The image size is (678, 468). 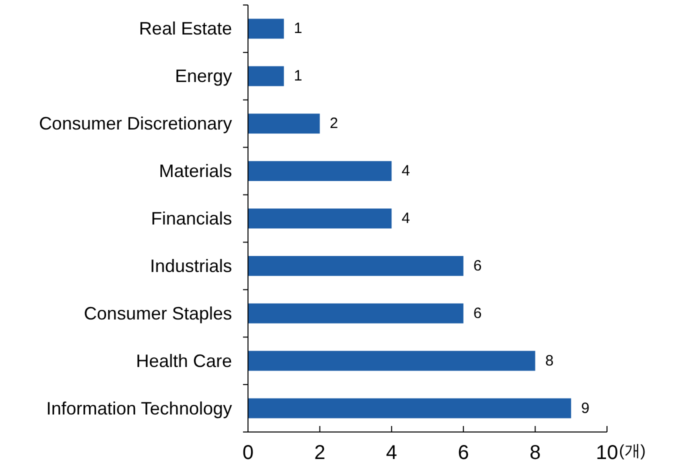 I want to click on x-tick-label: 4, so click(x=392, y=453).